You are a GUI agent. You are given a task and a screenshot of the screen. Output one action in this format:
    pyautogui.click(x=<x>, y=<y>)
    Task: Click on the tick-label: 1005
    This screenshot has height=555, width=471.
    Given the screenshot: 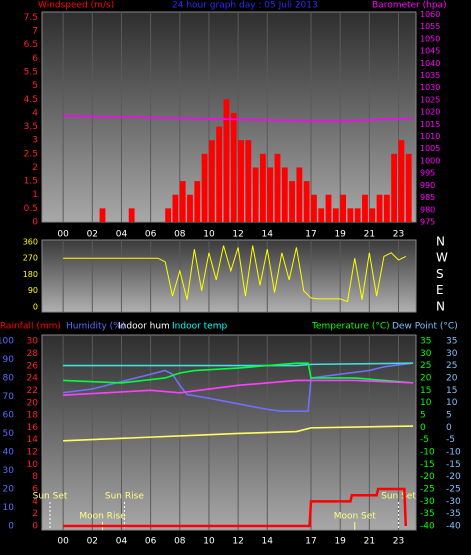 What is the action you would take?
    pyautogui.click(x=430, y=148)
    